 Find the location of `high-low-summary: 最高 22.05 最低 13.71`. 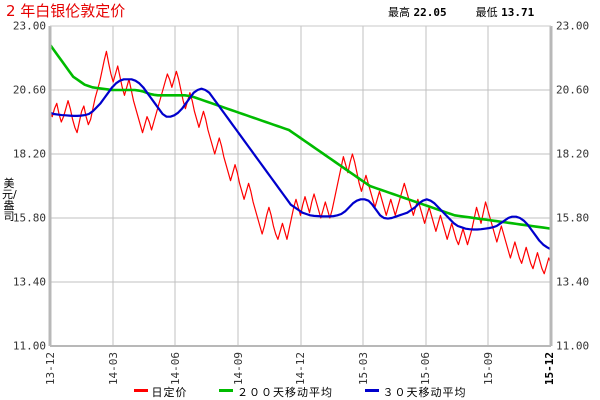

high-low-summary: 最高 22.05 最低 13.71 is located at coordinates (461, 12).